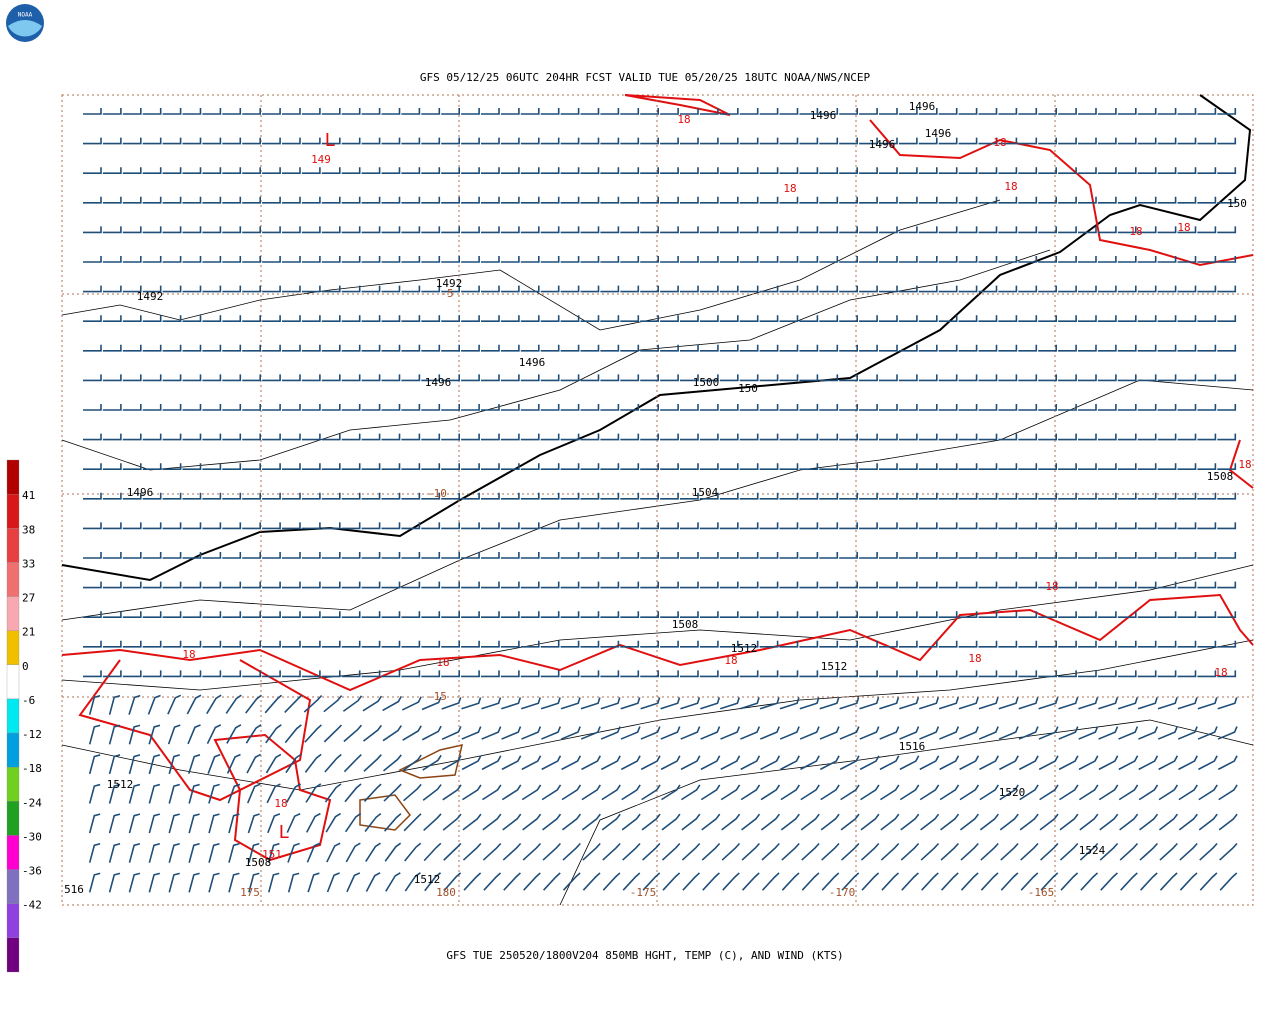  Describe the element at coordinates (1244, 464) in the screenshot. I see `temperature-label: 18` at that location.